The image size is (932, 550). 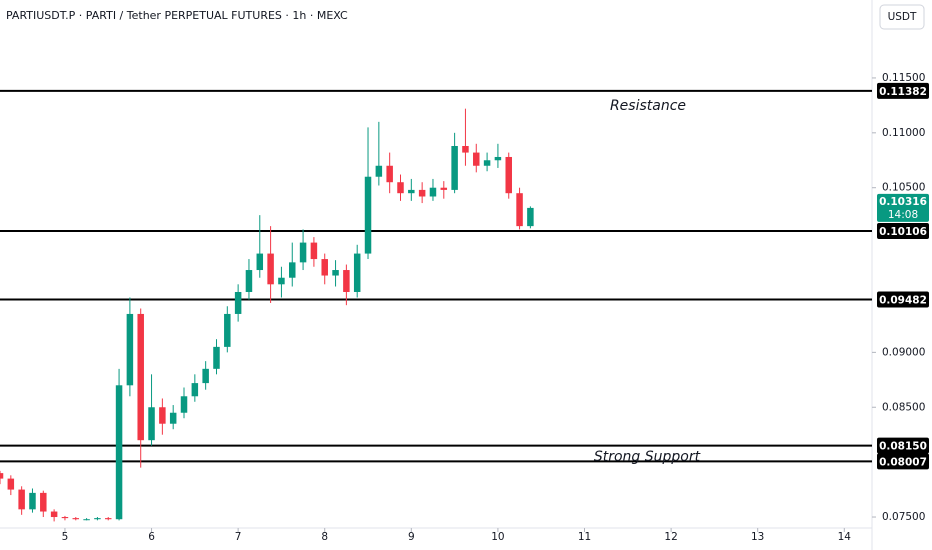 What do you see at coordinates (903, 188) in the screenshot?
I see `y-tick-label: 0.10500` at bounding box center [903, 188].